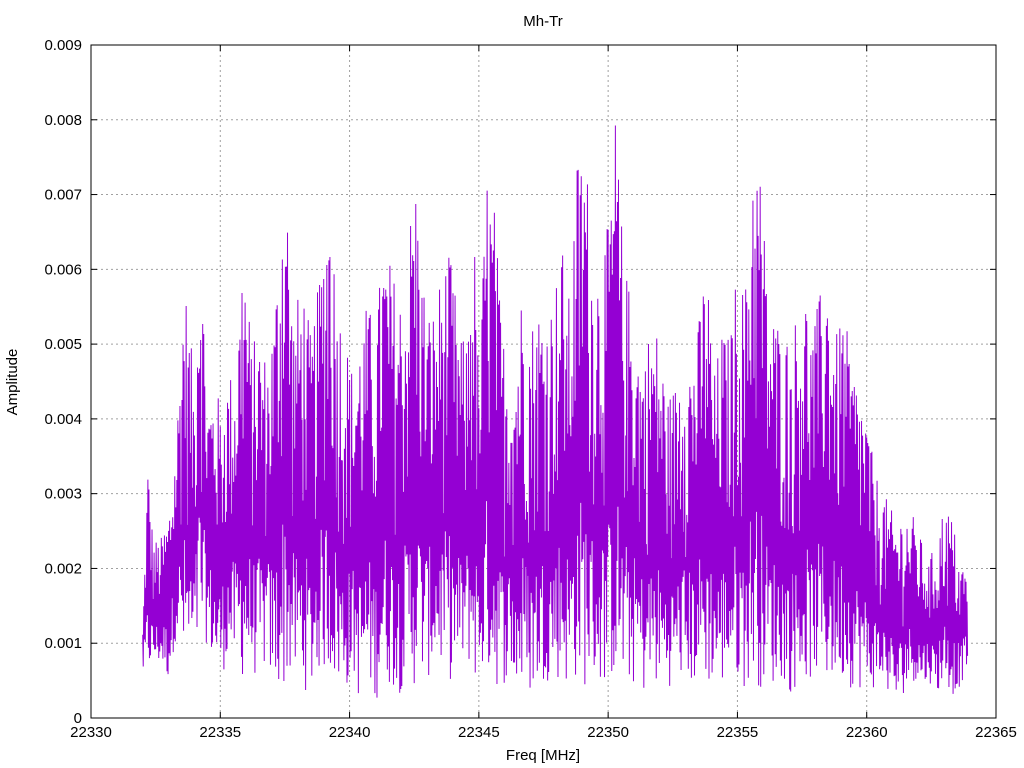 This screenshot has height=768, width=1024. I want to click on x-tick-label: 22340, so click(350, 732).